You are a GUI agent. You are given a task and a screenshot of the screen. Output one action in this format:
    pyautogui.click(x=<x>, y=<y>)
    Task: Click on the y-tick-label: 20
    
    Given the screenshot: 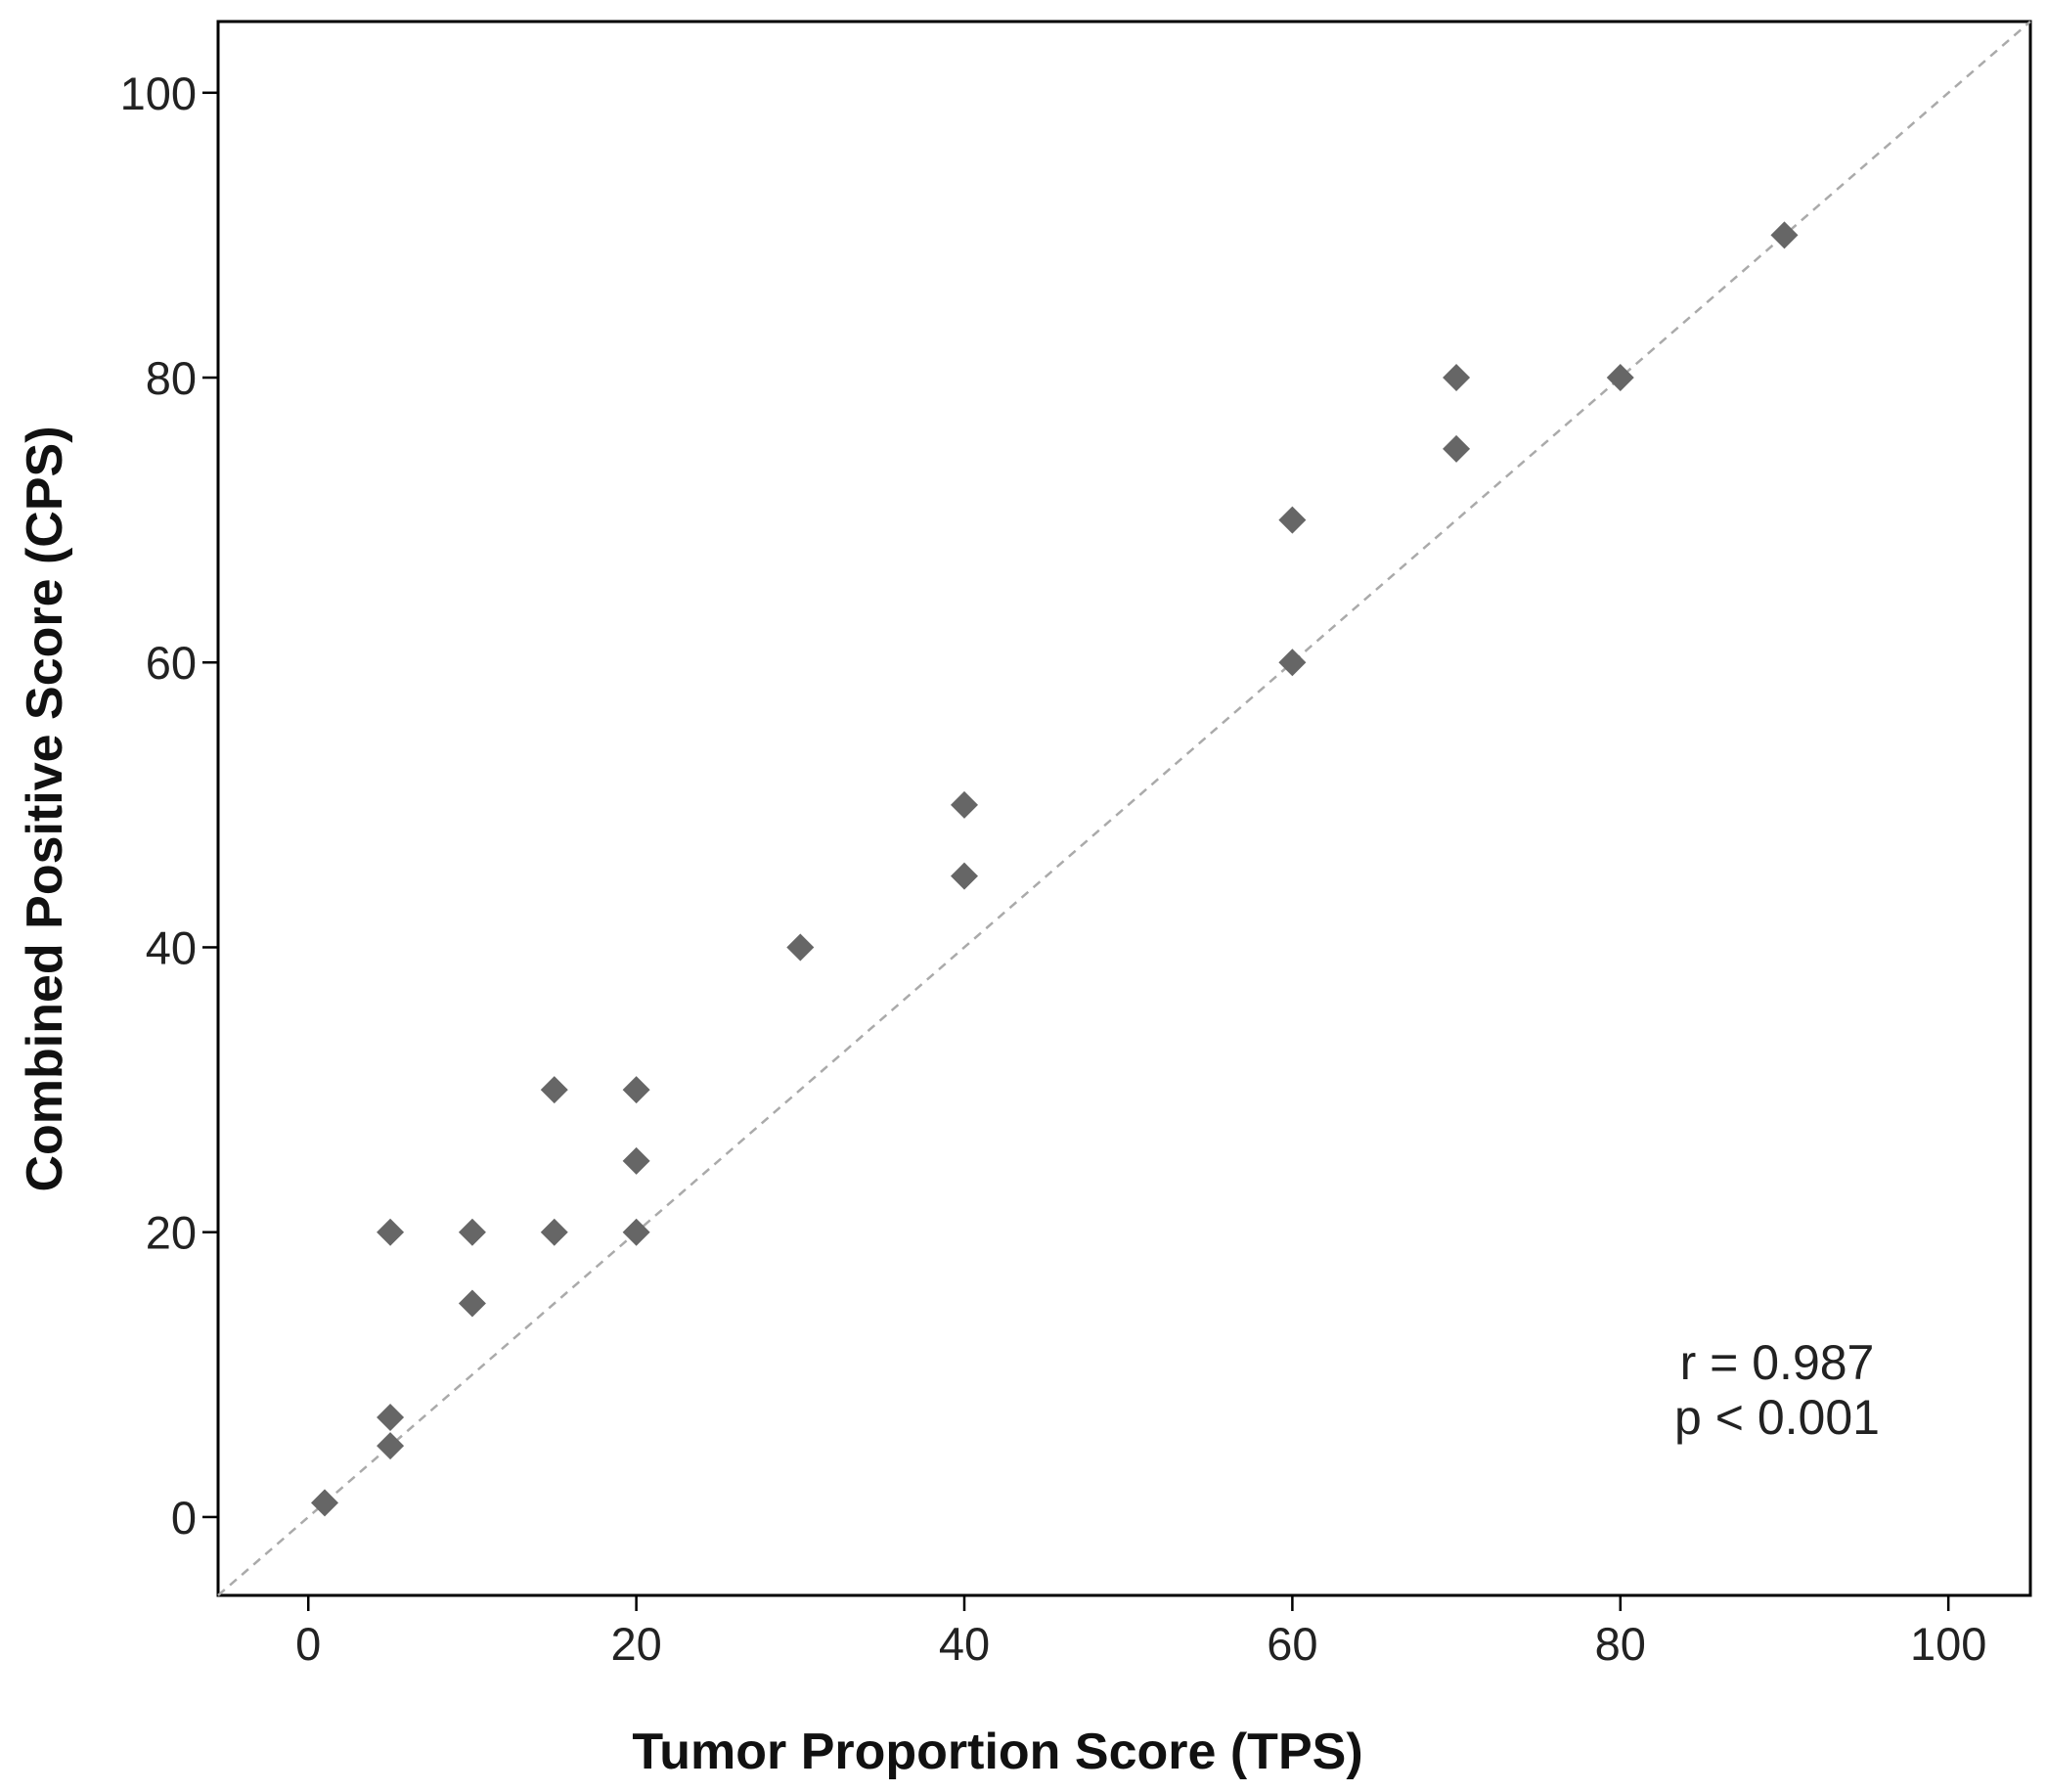 What is the action you would take?
    pyautogui.click(x=171, y=1233)
    